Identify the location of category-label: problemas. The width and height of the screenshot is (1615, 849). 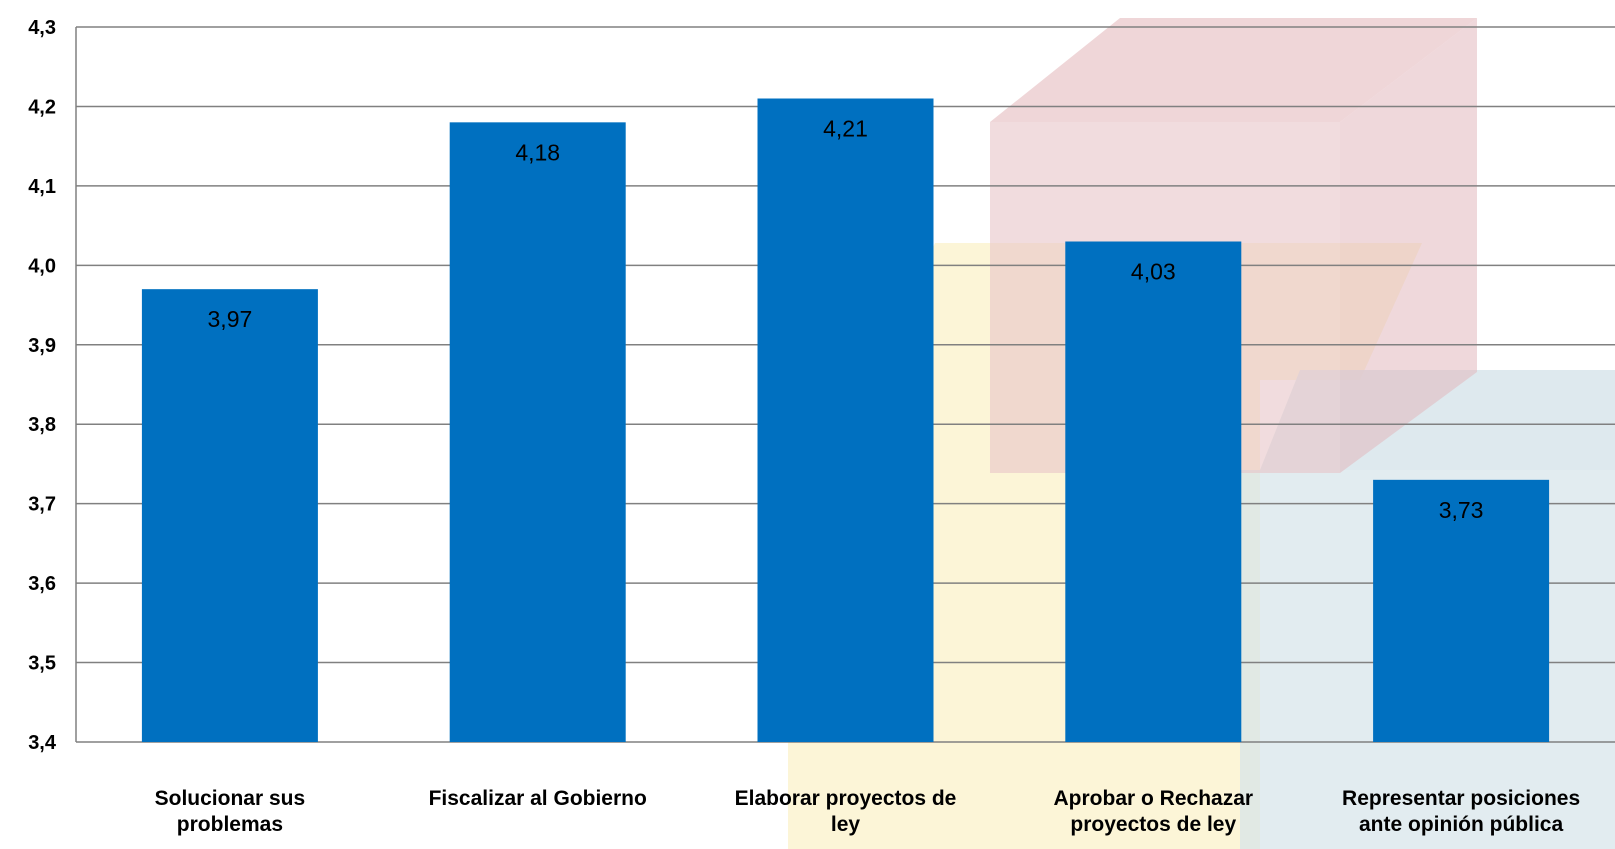
(230, 824).